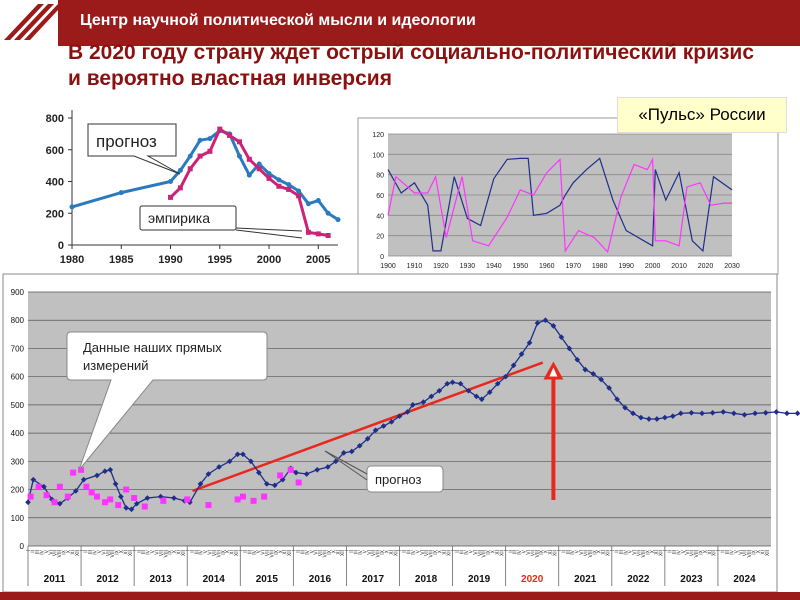 Image resolution: width=800 pixels, height=600 pixels. I want to click on year-label: 2018, so click(426, 579).